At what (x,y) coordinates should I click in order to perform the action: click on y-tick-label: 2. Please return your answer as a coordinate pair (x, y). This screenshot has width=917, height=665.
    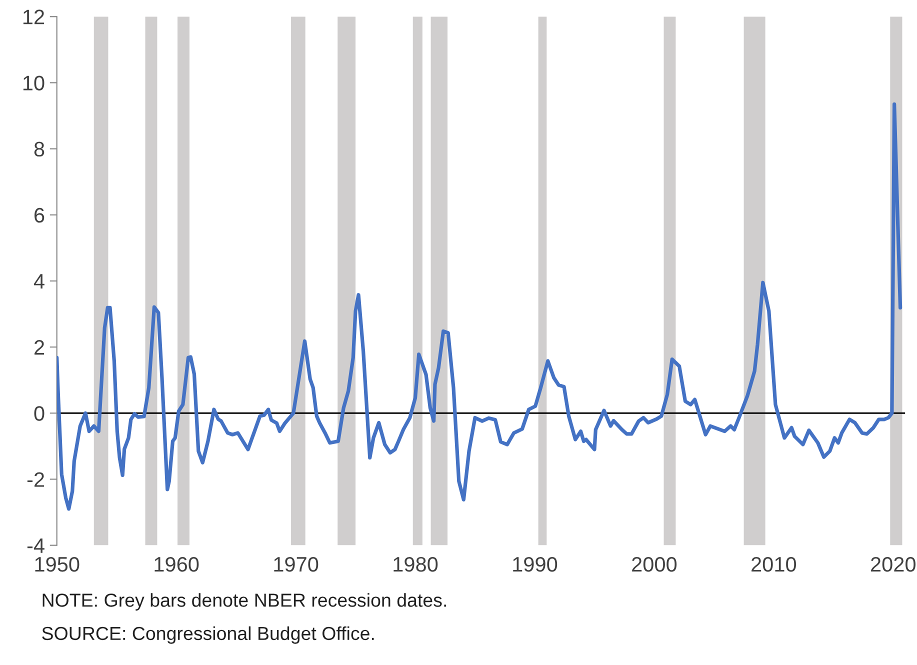
    Looking at the image, I should click on (39, 347).